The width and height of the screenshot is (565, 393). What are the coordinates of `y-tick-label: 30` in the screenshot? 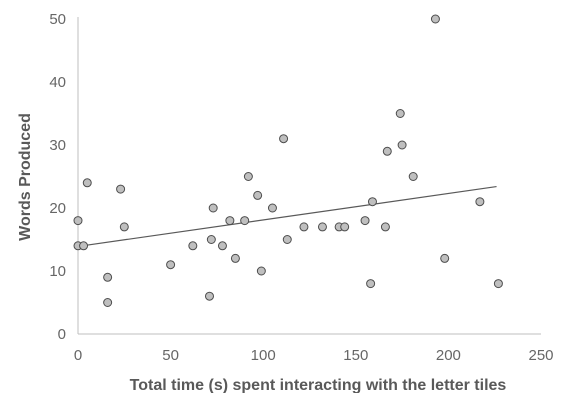 It's located at (57, 145).